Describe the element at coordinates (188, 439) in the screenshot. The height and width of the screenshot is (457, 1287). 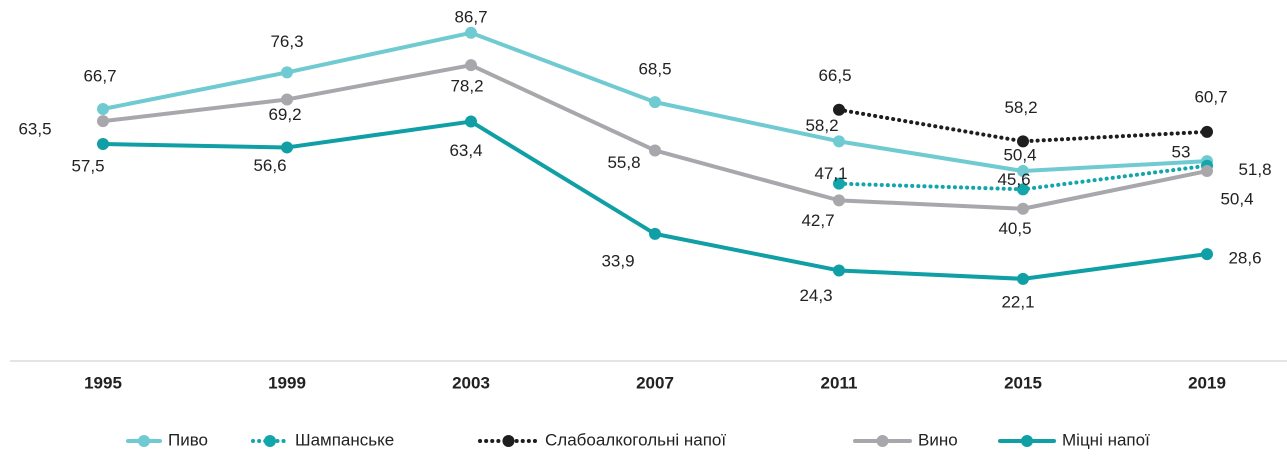
I see `legend-label: Пиво` at that location.